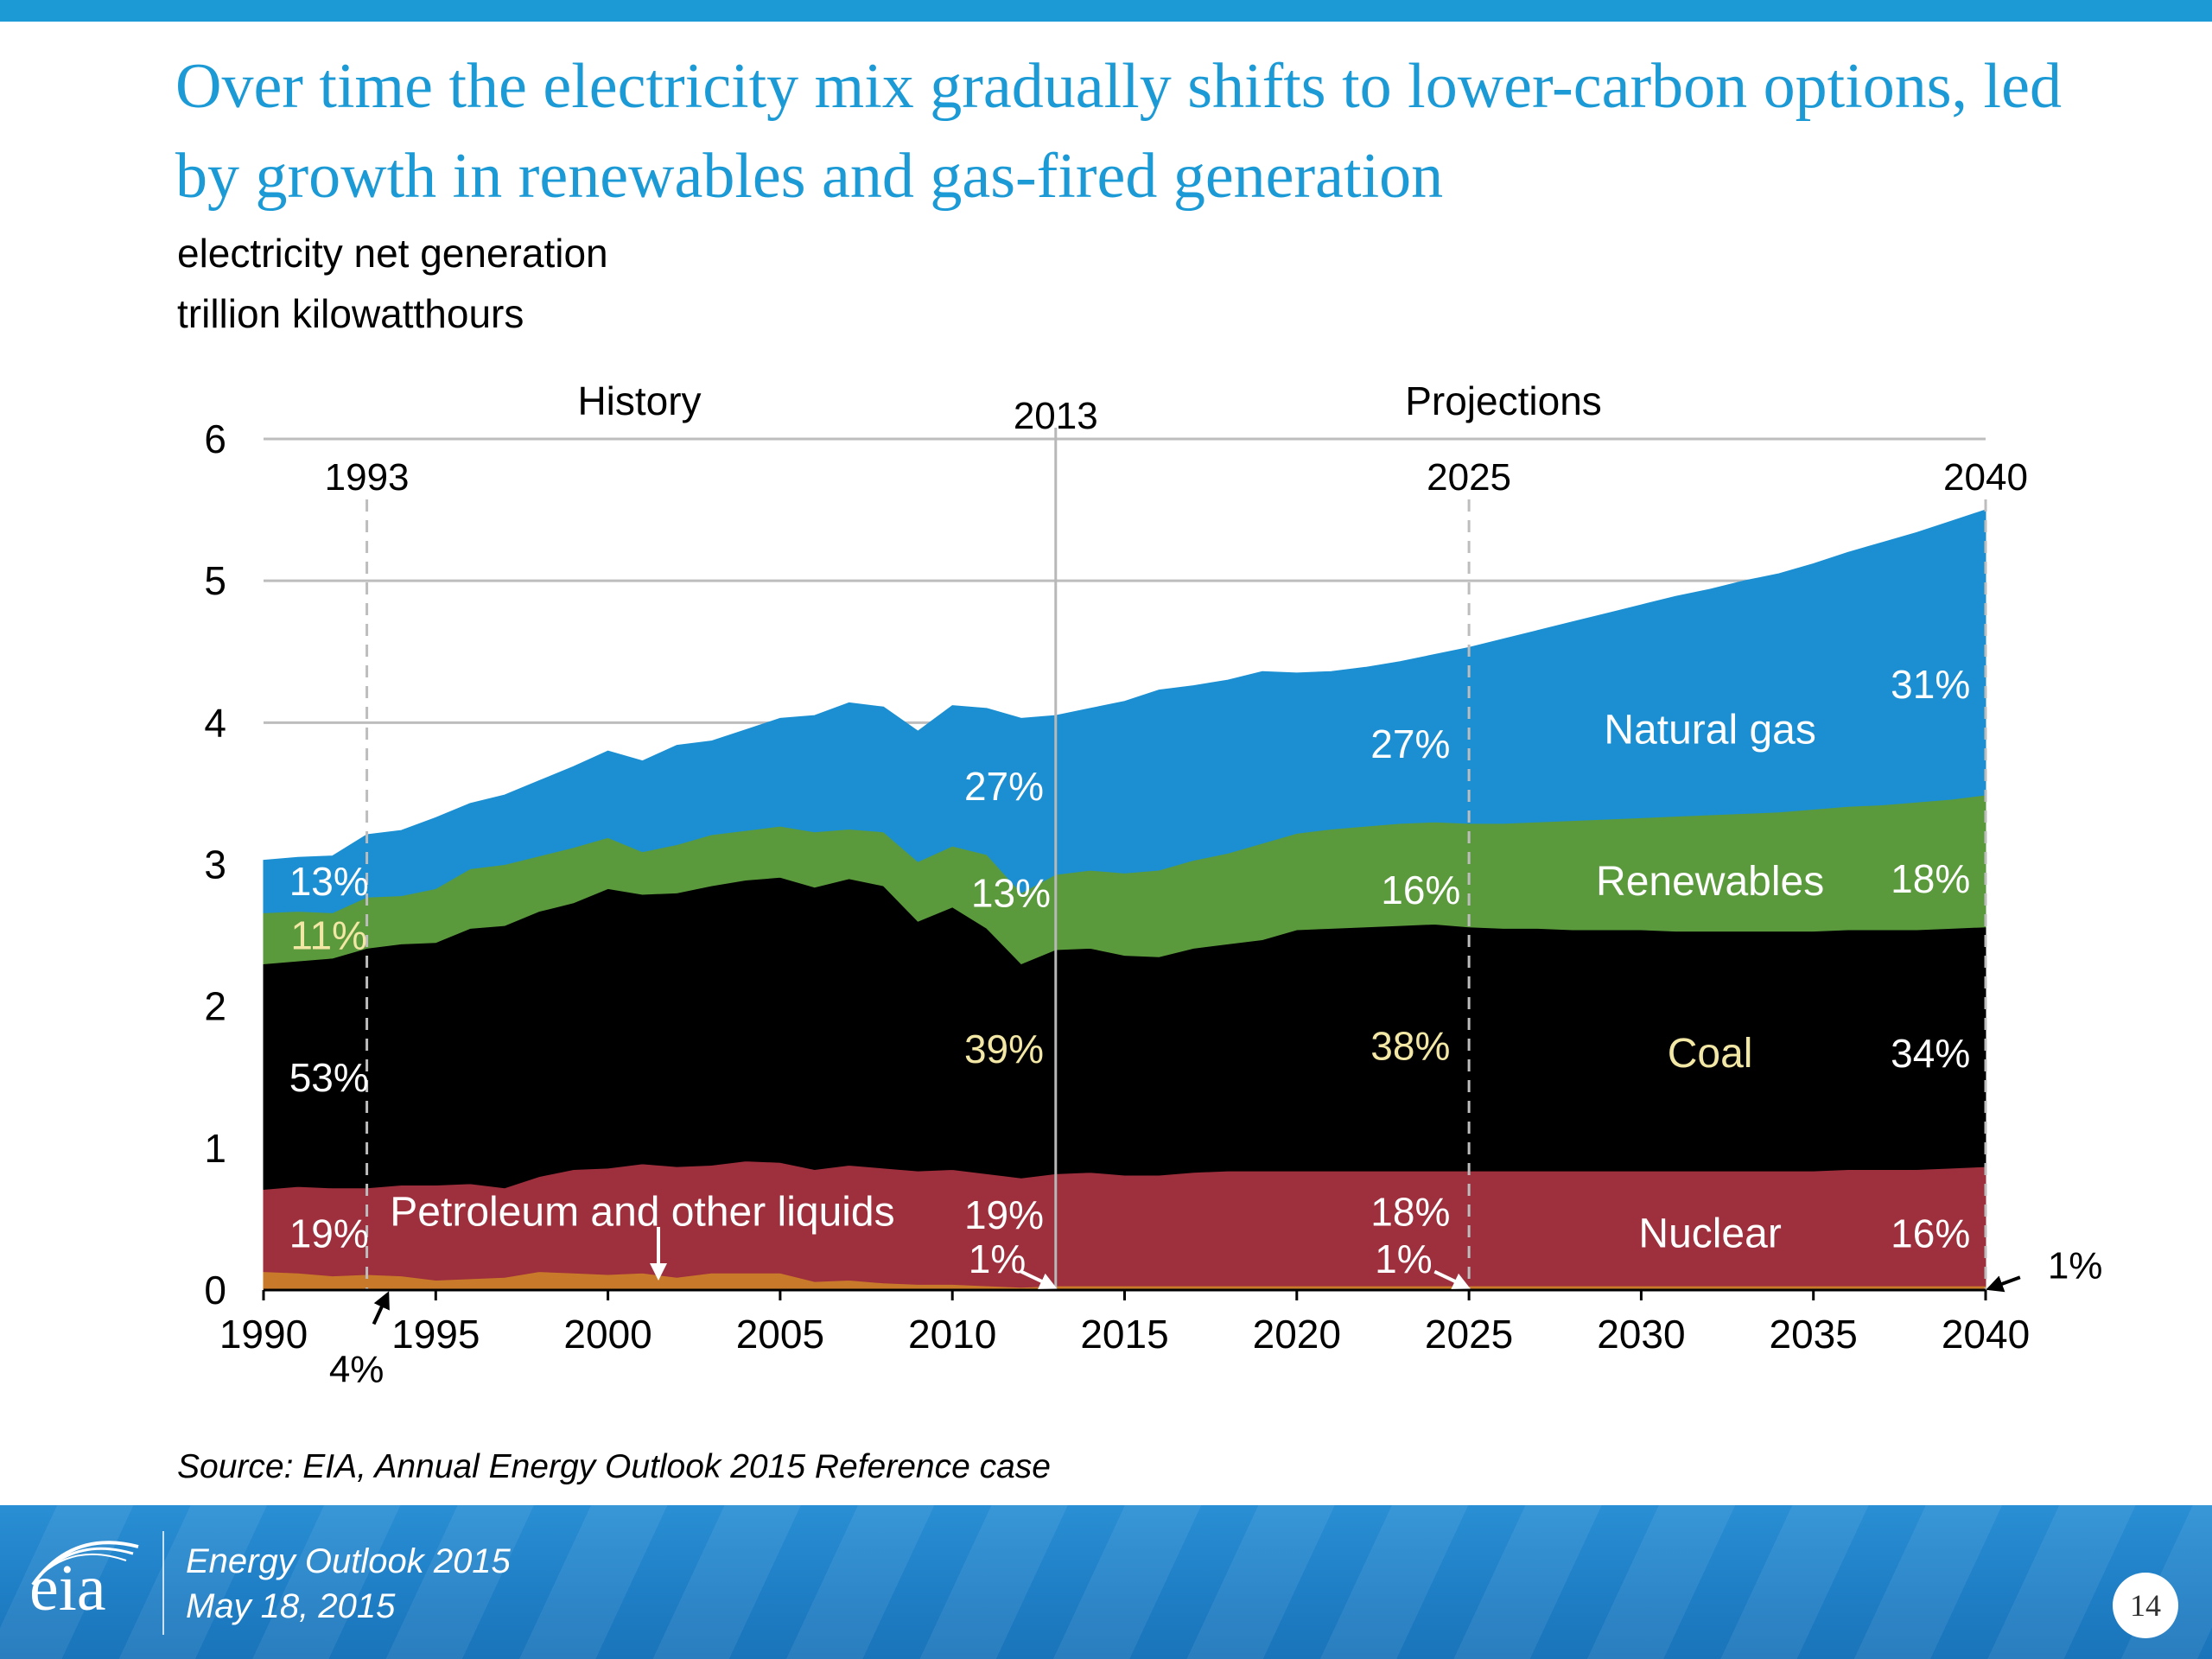  What do you see at coordinates (1930, 1053) in the screenshot?
I see `share-label-16: 34%` at bounding box center [1930, 1053].